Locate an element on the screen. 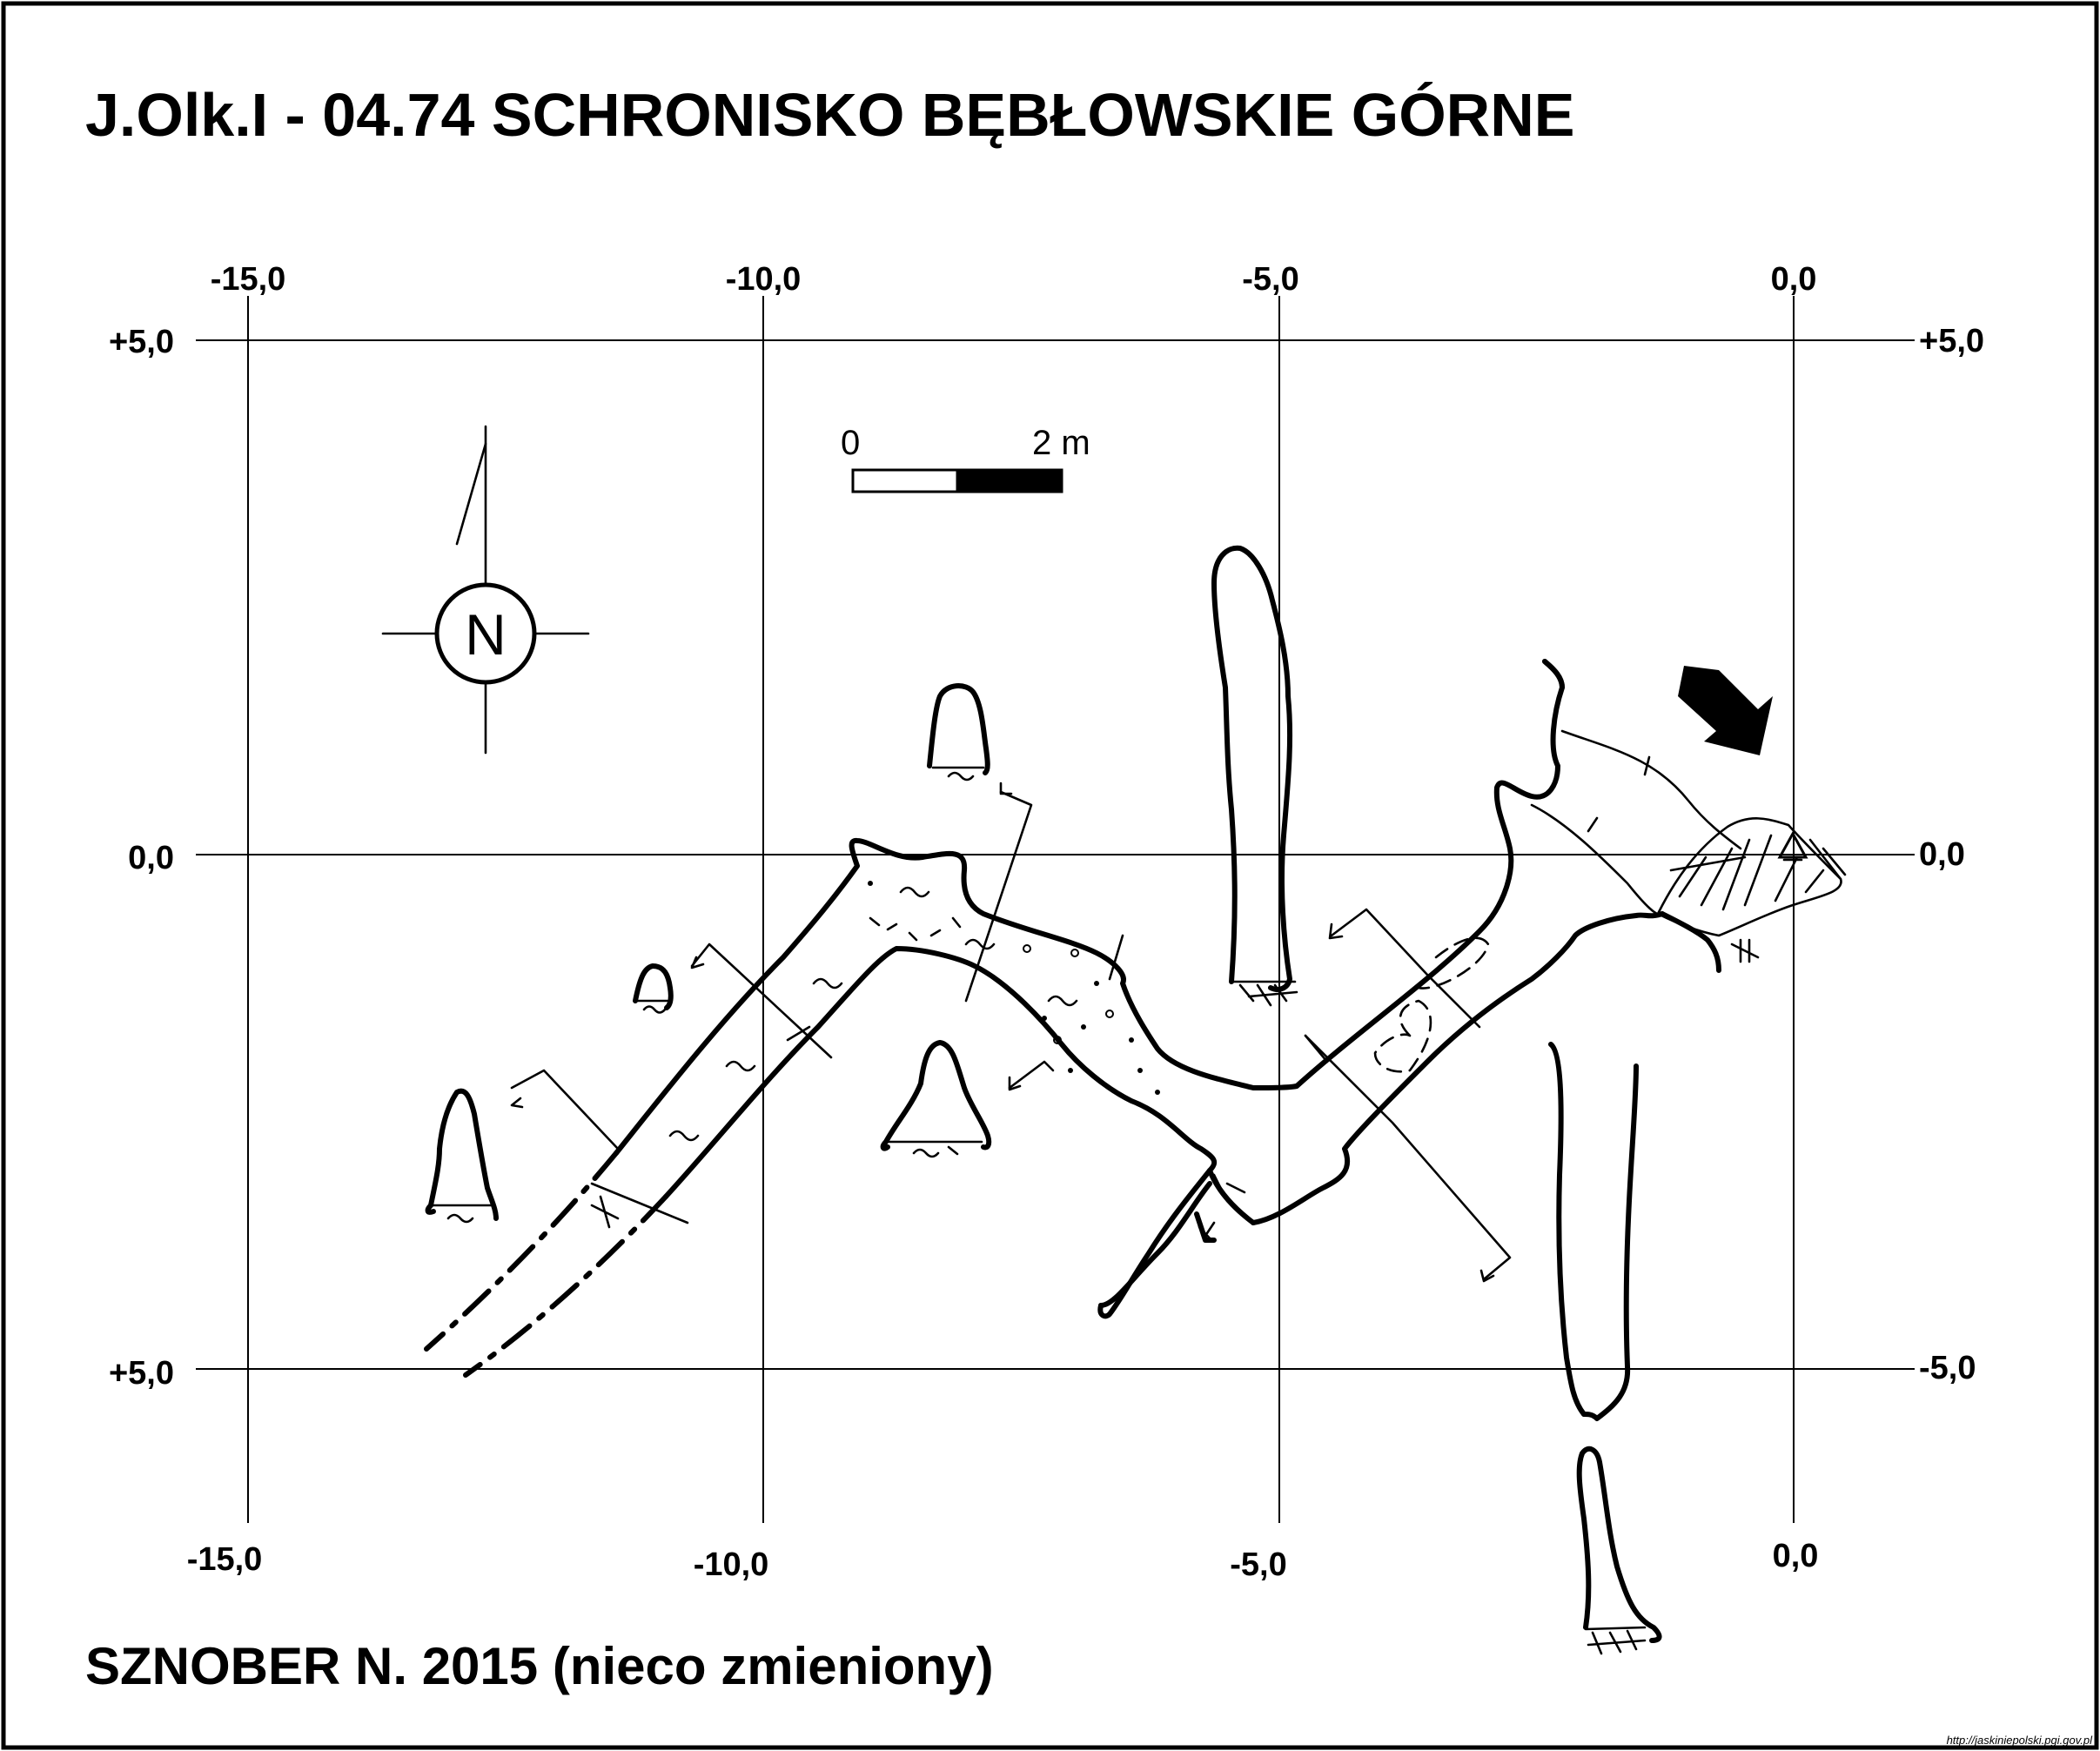 Image resolution: width=2100 pixels, height=1751 pixels. right-y-axis-labels: +5,0 0,0 -5,0 is located at coordinates (1951, 854).